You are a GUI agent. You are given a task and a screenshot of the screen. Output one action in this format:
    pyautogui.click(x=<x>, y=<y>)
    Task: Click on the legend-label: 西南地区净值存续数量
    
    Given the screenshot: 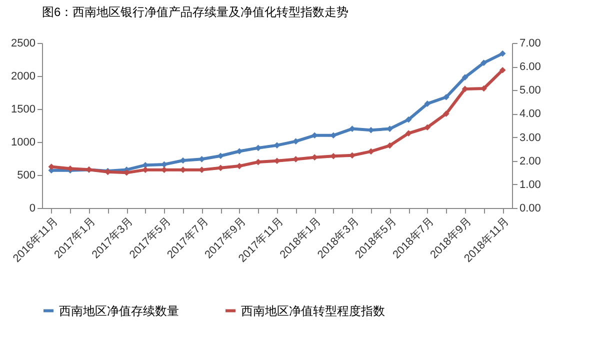 What is the action you would take?
    pyautogui.click(x=119, y=311)
    